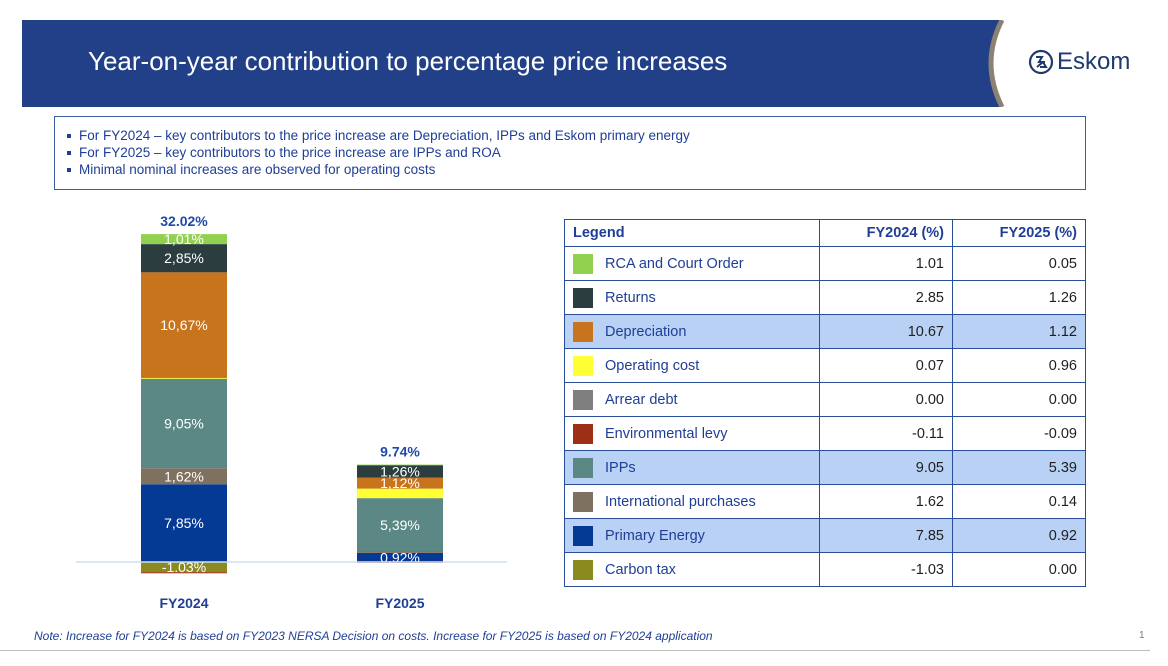 The image size is (1168, 666). What do you see at coordinates (983, 63) in the screenshot?
I see `decorative-arc` at bounding box center [983, 63].